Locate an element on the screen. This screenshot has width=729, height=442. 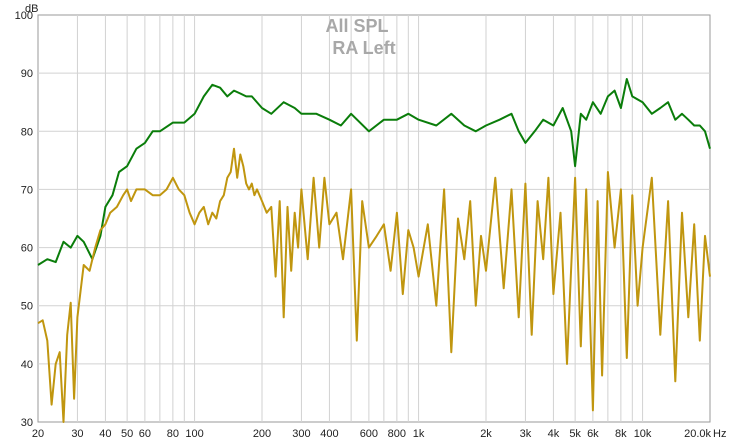
chart-subtitle: RA Left is located at coordinates (363, 48).